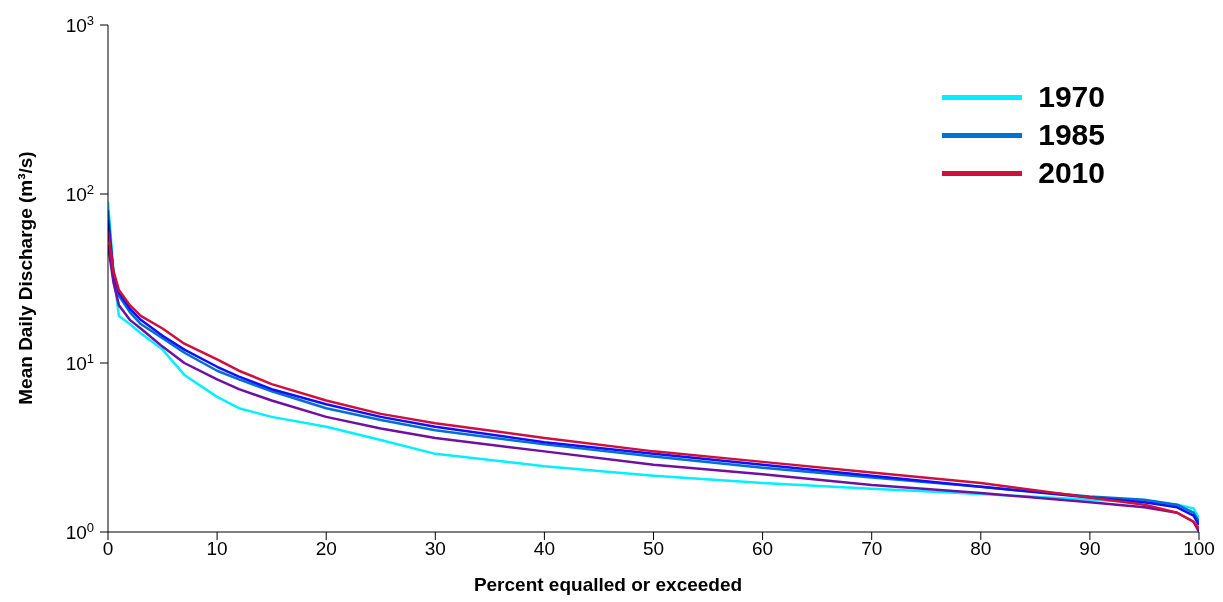 This screenshot has width=1223, height=602. Describe the element at coordinates (1071, 173) in the screenshot. I see `legend-label: 2010` at that location.